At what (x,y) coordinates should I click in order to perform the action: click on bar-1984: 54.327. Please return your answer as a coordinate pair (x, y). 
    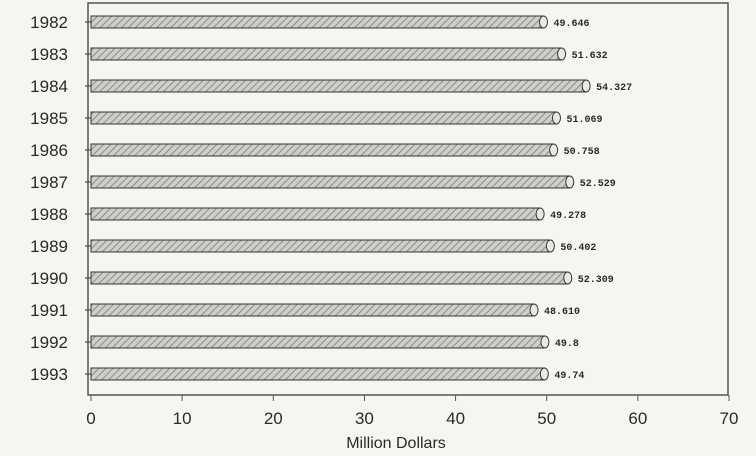
    Looking at the image, I should click on (358, 86).